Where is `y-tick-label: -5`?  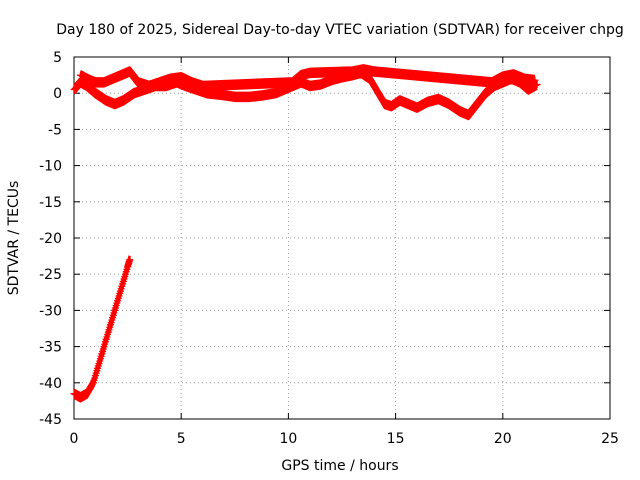
y-tick-label: -5 is located at coordinates (55, 130).